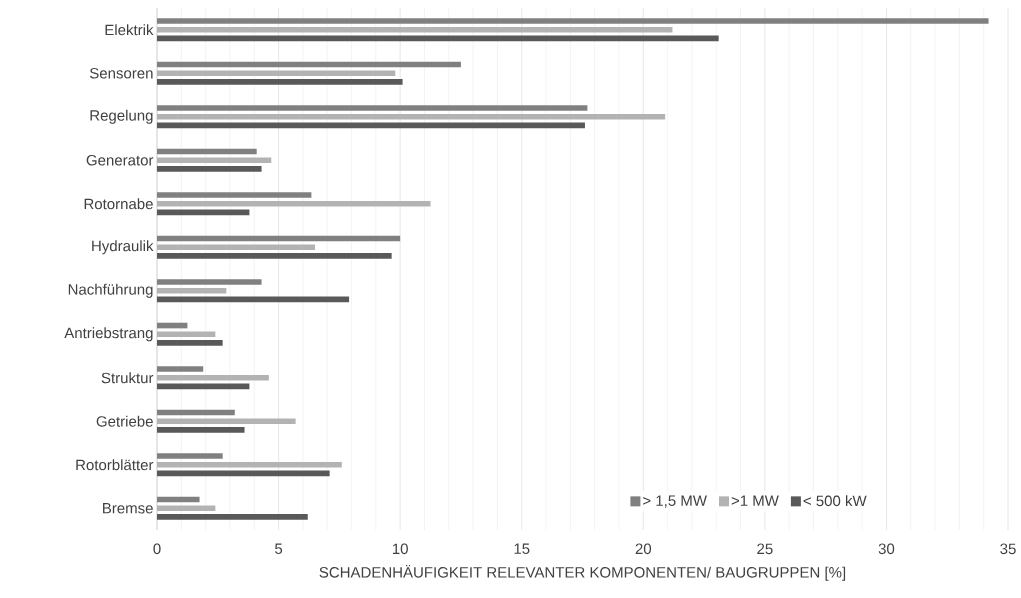 The height and width of the screenshot is (598, 1021). Describe the element at coordinates (124, 421) in the screenshot. I see `y-tick-label: Getriebe` at that location.